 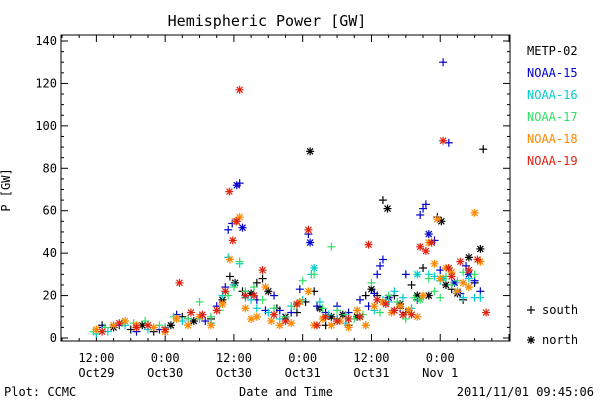 What do you see at coordinates (531, 310) in the screenshot?
I see `plus-legend-icon` at bounding box center [531, 310].